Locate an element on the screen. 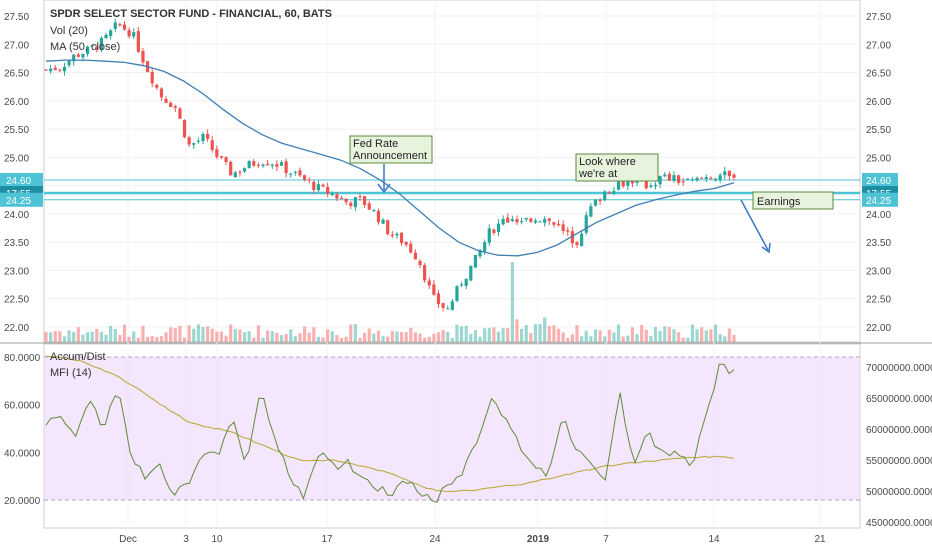 The height and width of the screenshot is (550, 932). note-fed-rate: Fed Rate Announcement is located at coordinates (391, 149).